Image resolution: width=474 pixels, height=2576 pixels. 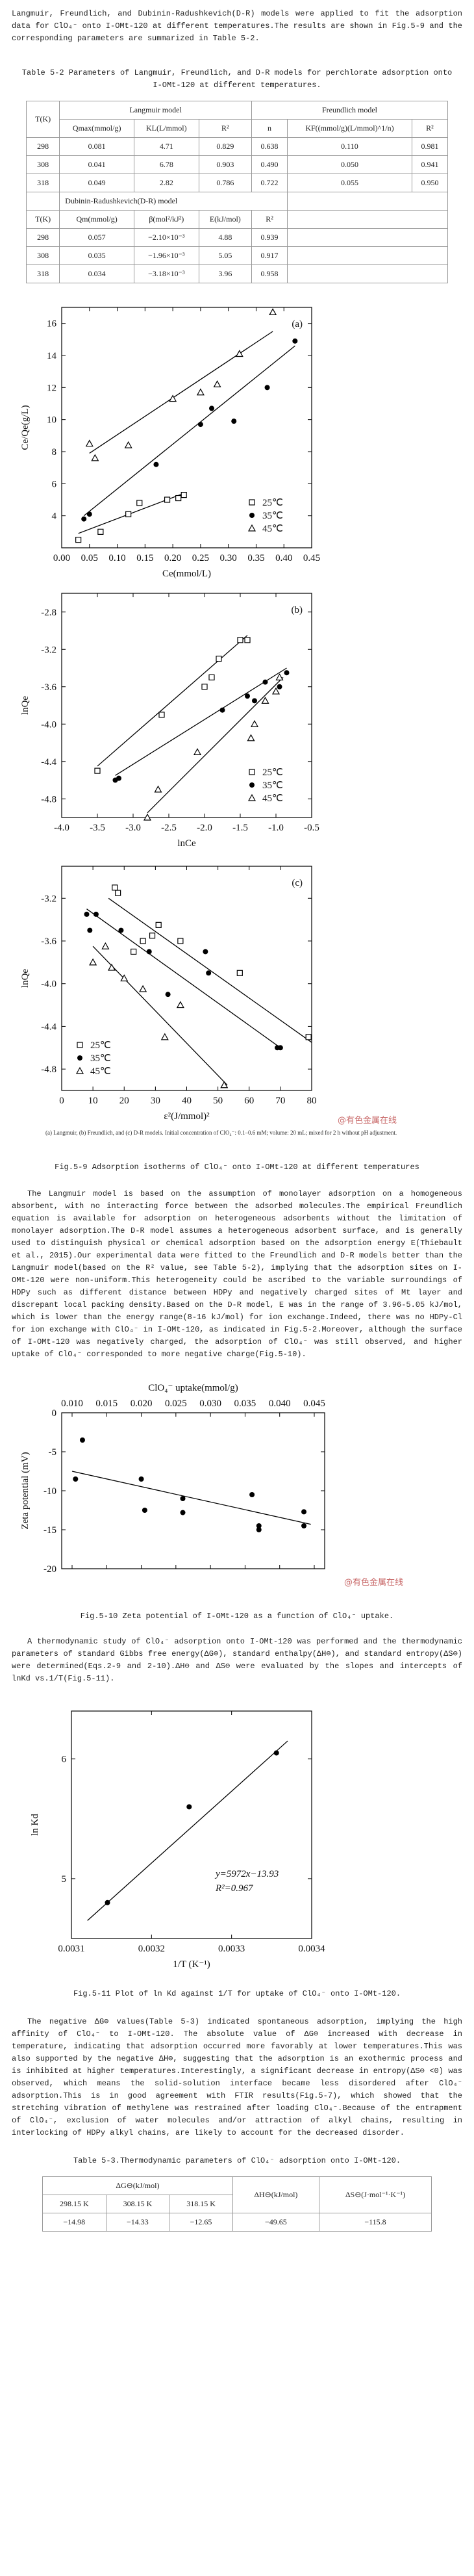 I want to click on th: Freundlich model, so click(x=350, y=110).